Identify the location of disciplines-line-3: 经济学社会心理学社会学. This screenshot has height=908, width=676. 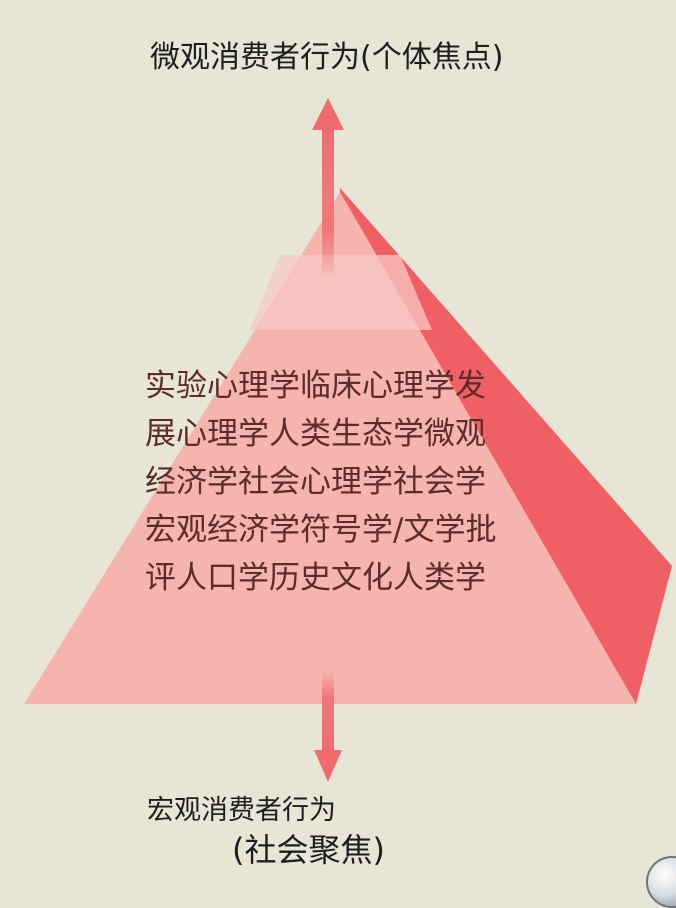
(315, 482).